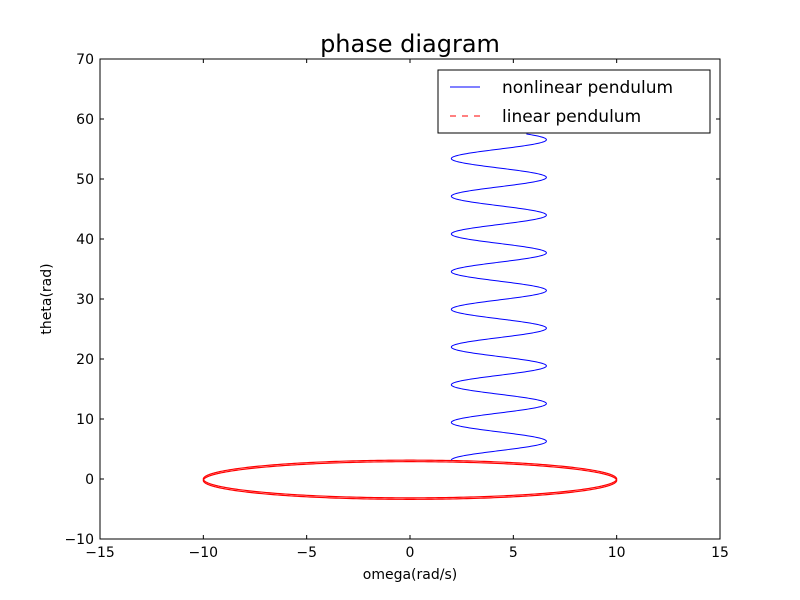  I want to click on series-linear-pendulum-trace, so click(410, 480).